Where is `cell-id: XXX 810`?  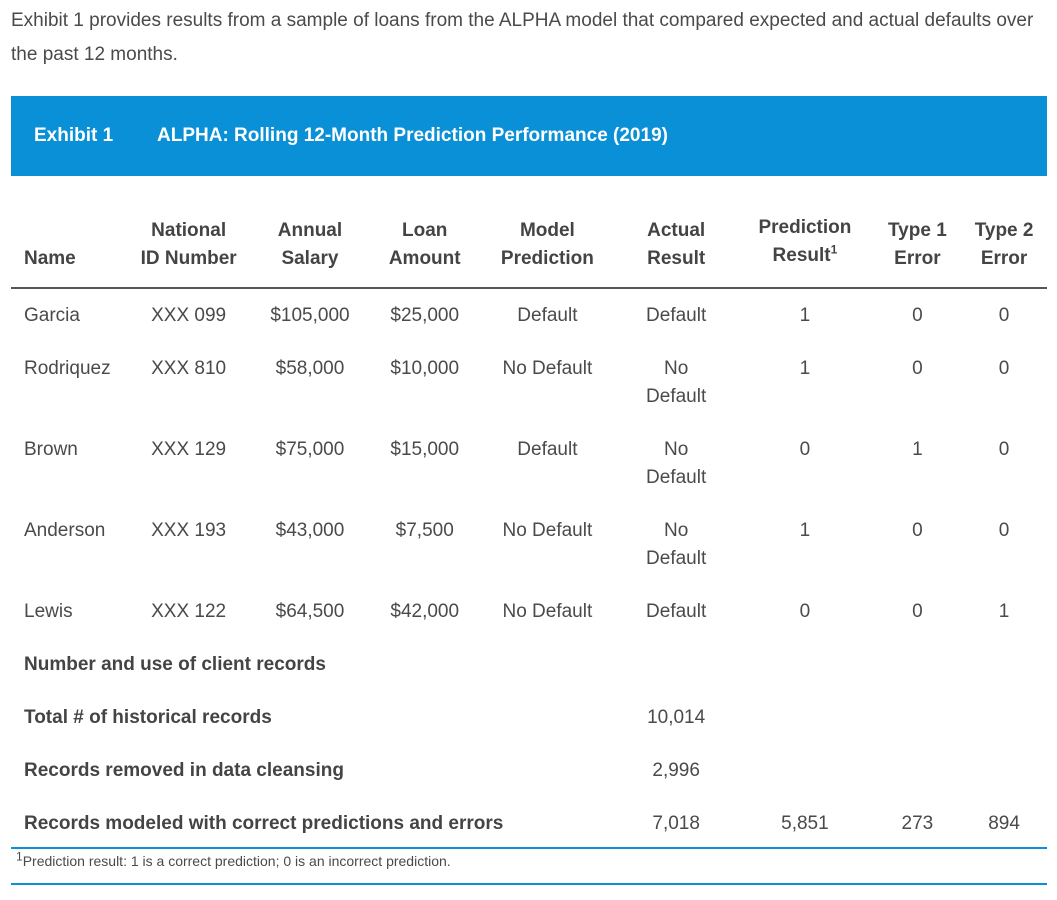 cell-id: XXX 810 is located at coordinates (189, 368).